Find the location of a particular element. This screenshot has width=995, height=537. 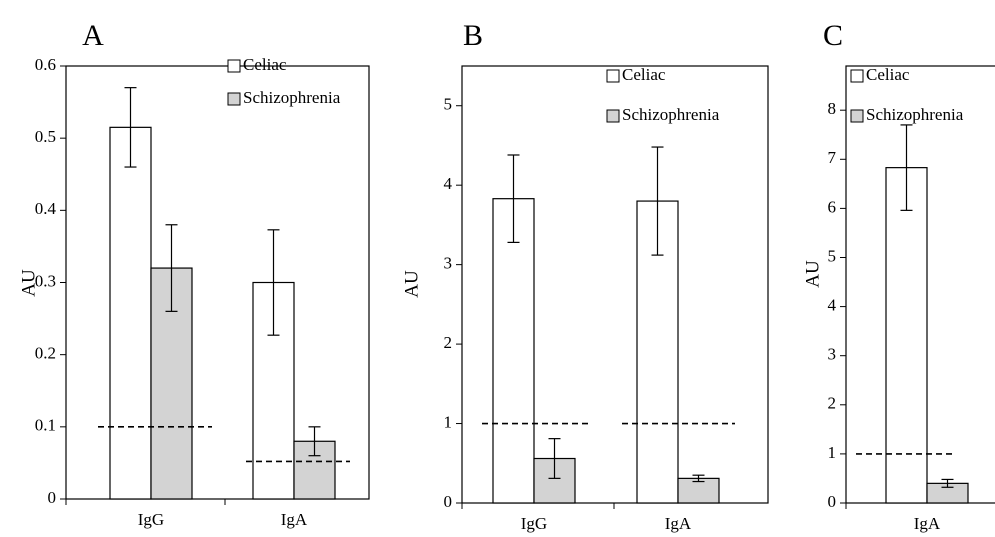

y-tick-label: 0.5 is located at coordinates (45, 136).